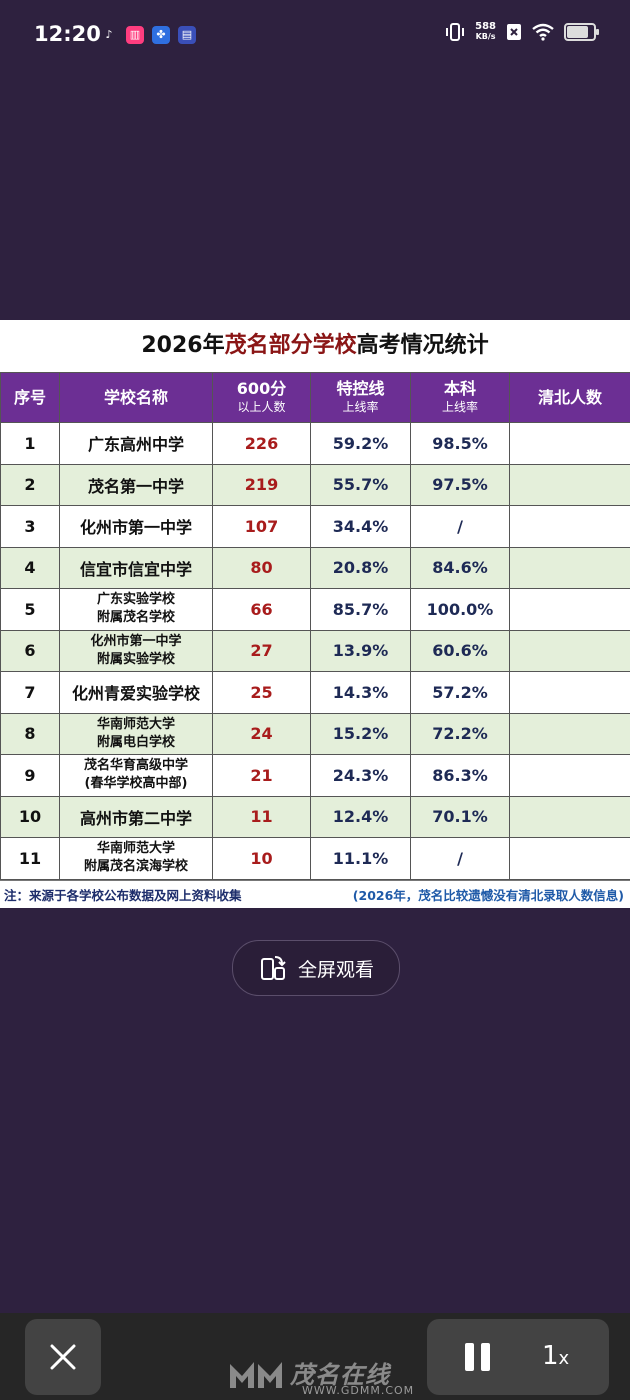  What do you see at coordinates (460, 567) in the screenshot?
I see `cell-bachelor-rate: 84.6%` at bounding box center [460, 567].